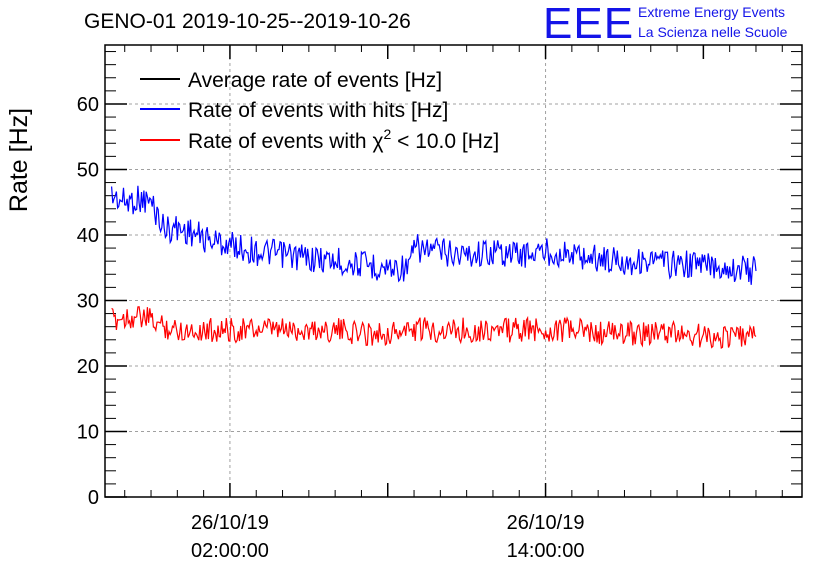 This screenshot has width=836, height=572. What do you see at coordinates (88, 105) in the screenshot?
I see `y-tick-label: 60` at bounding box center [88, 105].